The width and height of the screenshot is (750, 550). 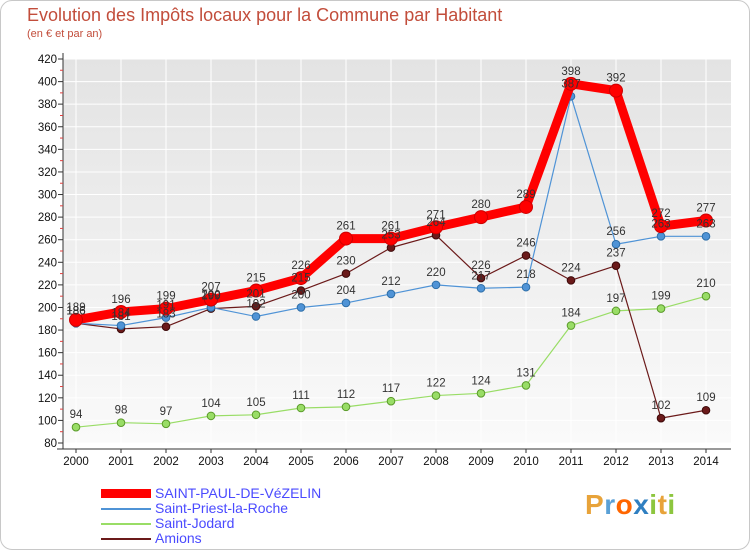 What do you see at coordinates (76, 415) in the screenshot?
I see `data-label: 94` at bounding box center [76, 415].